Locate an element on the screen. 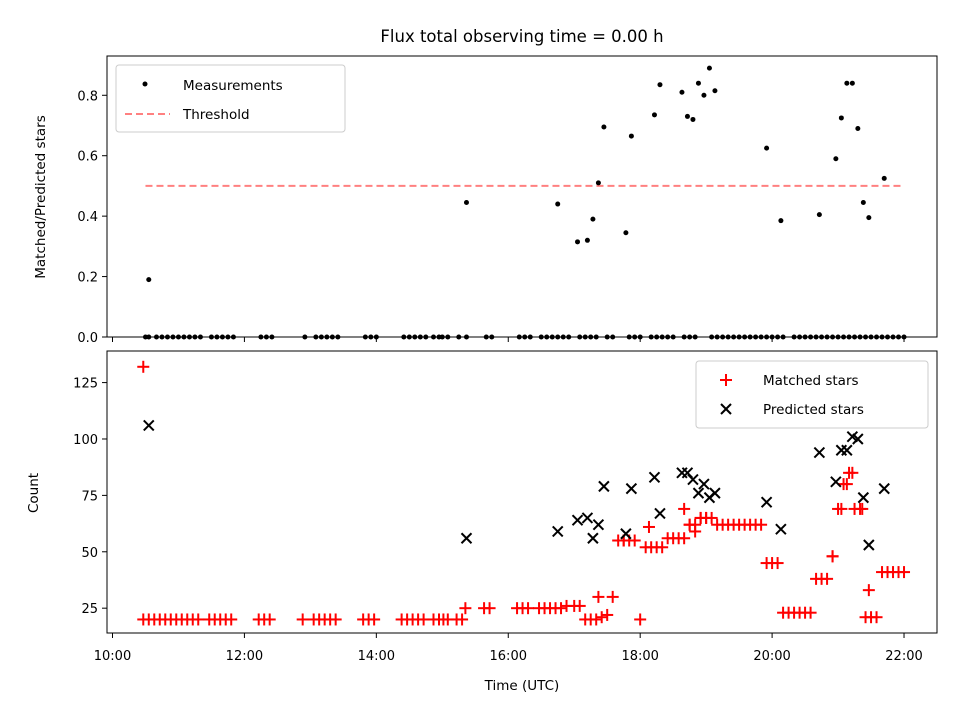  bottom-y-tick-label: 125 is located at coordinates (85, 384).